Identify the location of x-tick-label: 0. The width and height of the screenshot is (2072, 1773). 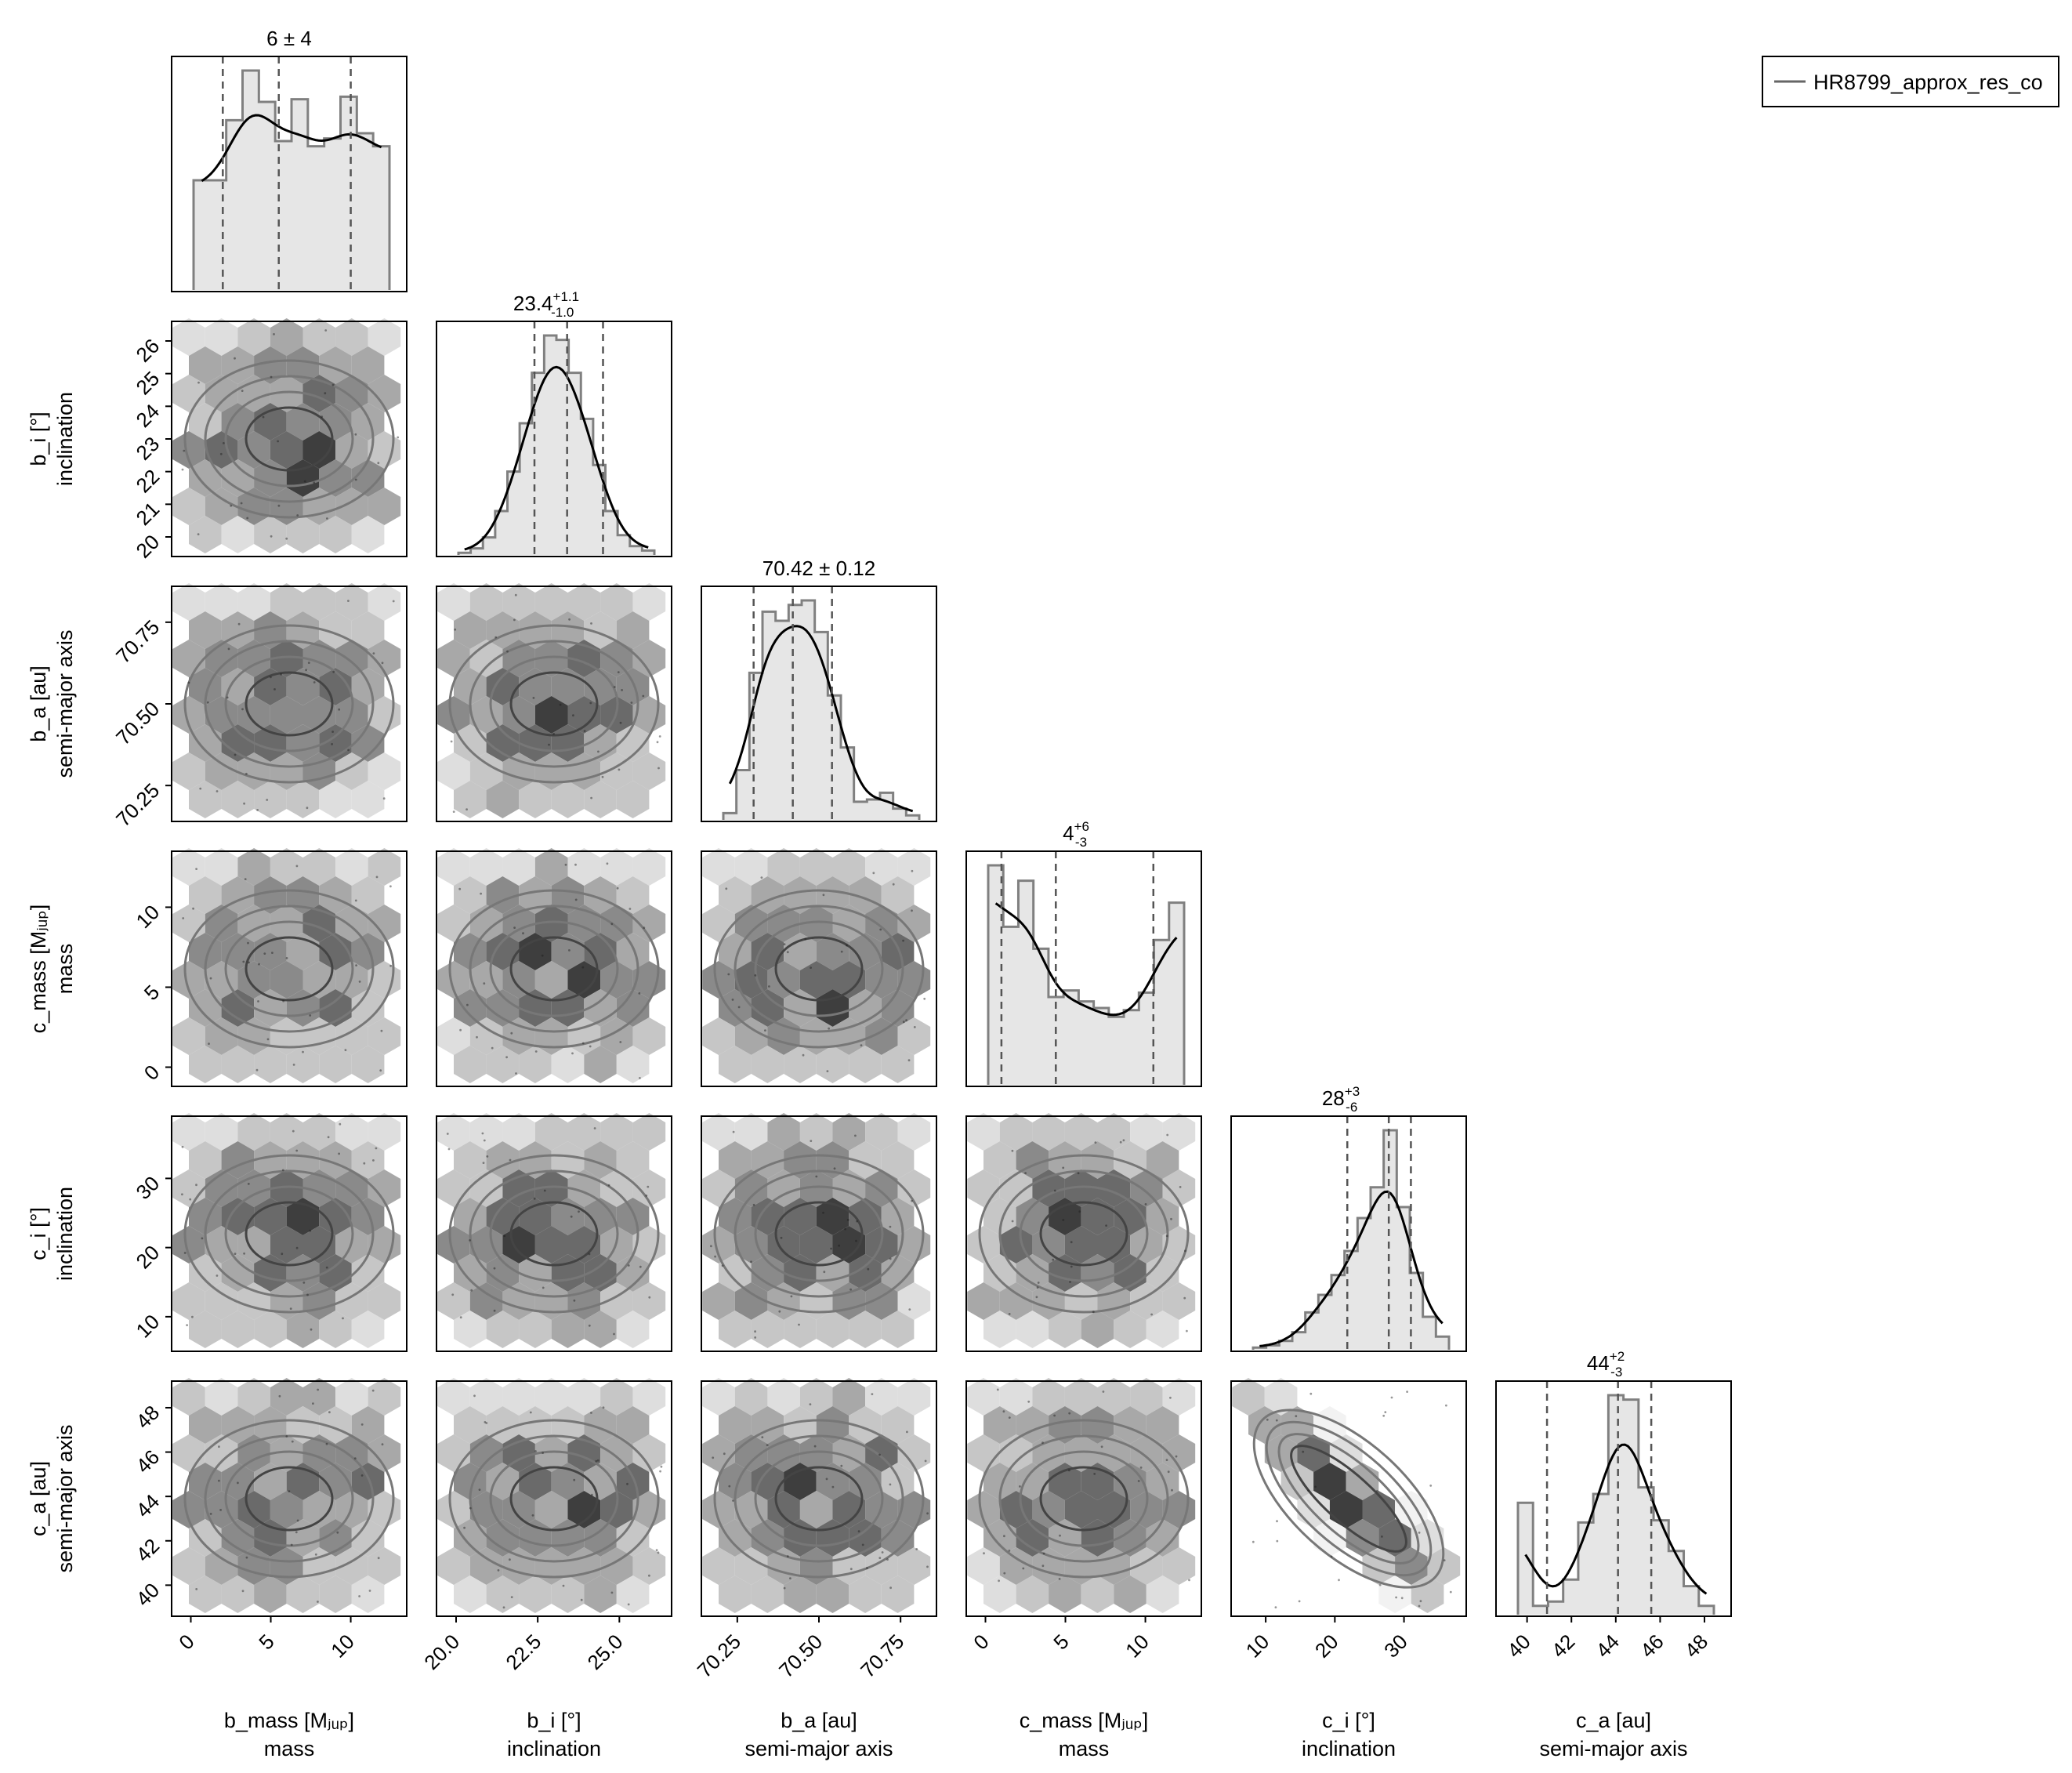
(981, 1642).